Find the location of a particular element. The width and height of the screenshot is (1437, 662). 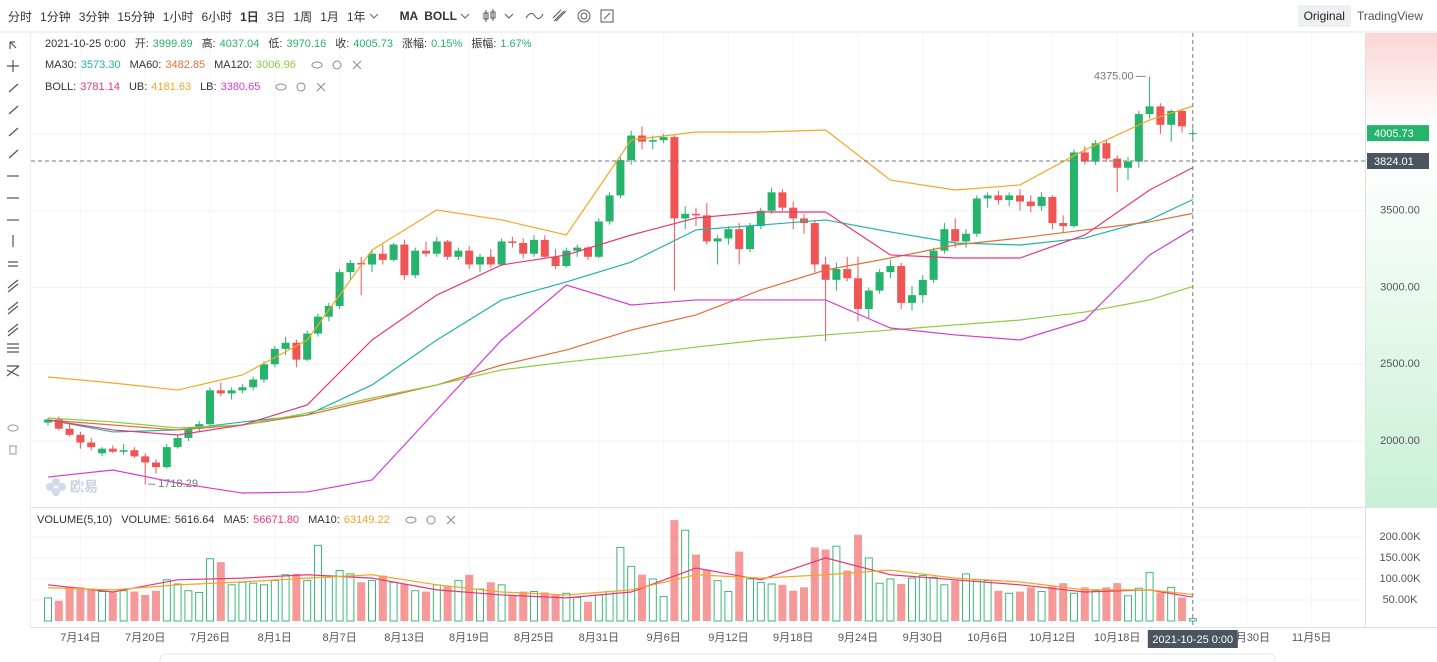

indicator-button: BOLL is located at coordinates (440, 16).